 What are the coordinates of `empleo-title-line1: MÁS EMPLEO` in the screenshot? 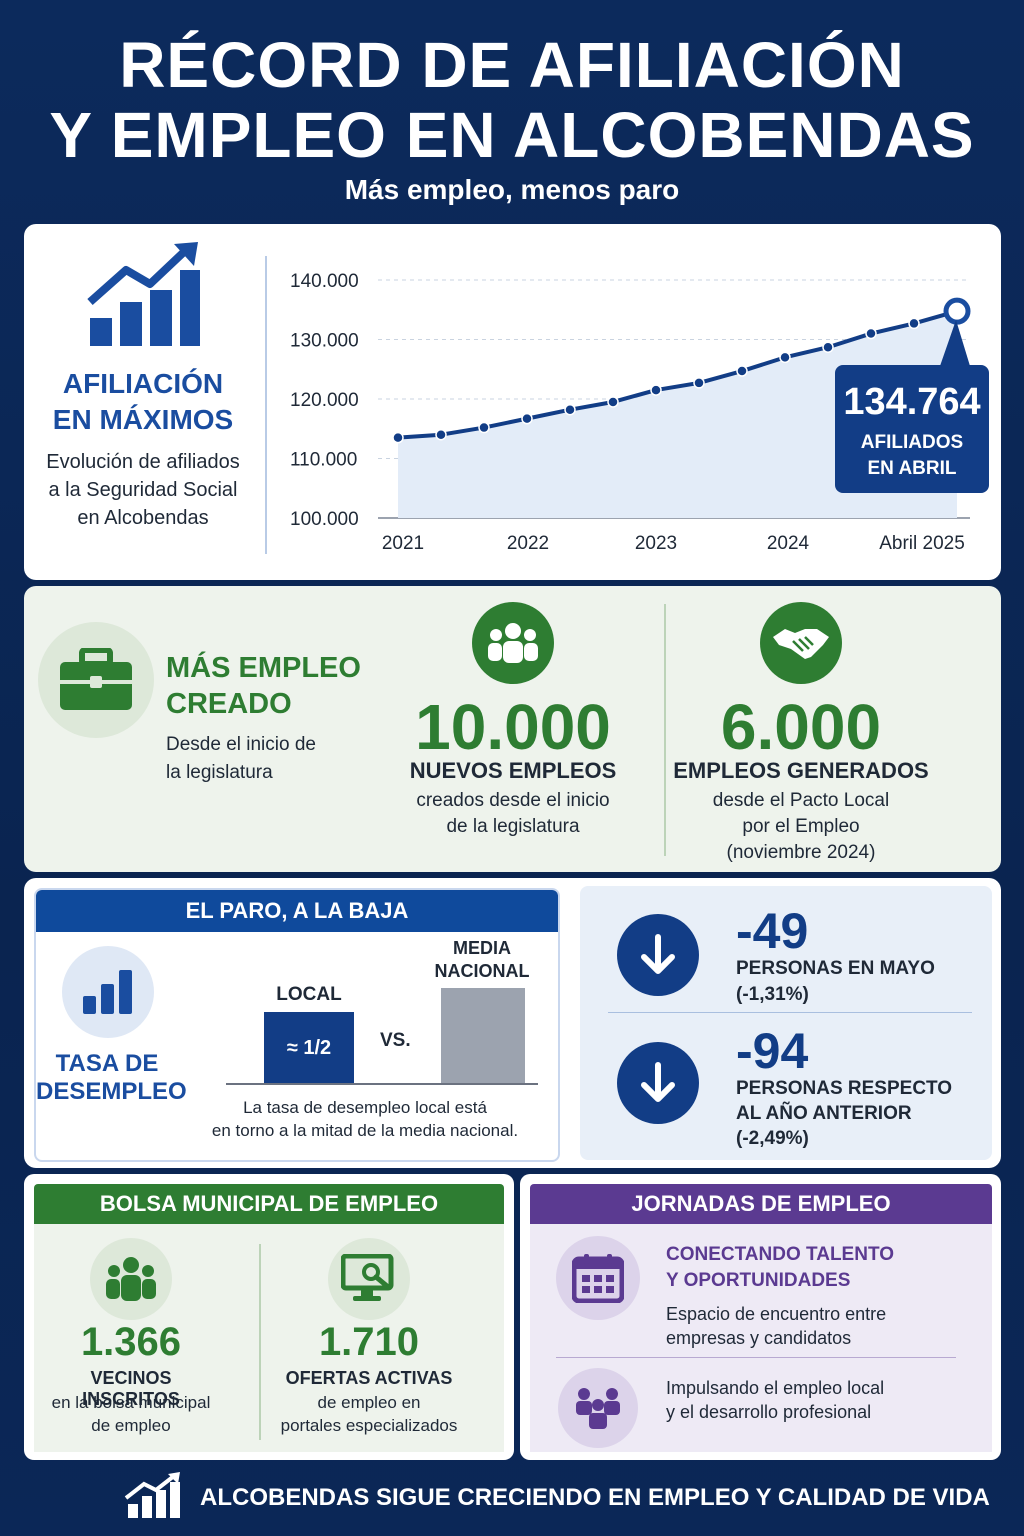 It's located at (263, 668).